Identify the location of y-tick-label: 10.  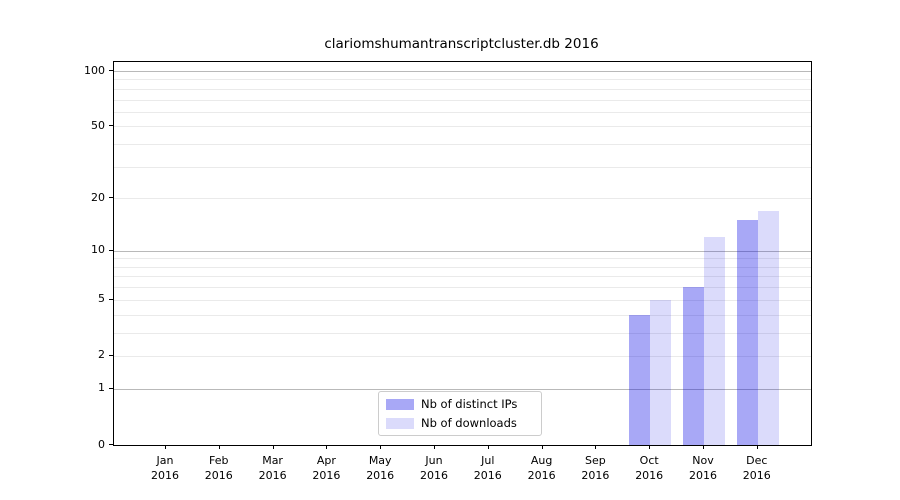
(98, 250).